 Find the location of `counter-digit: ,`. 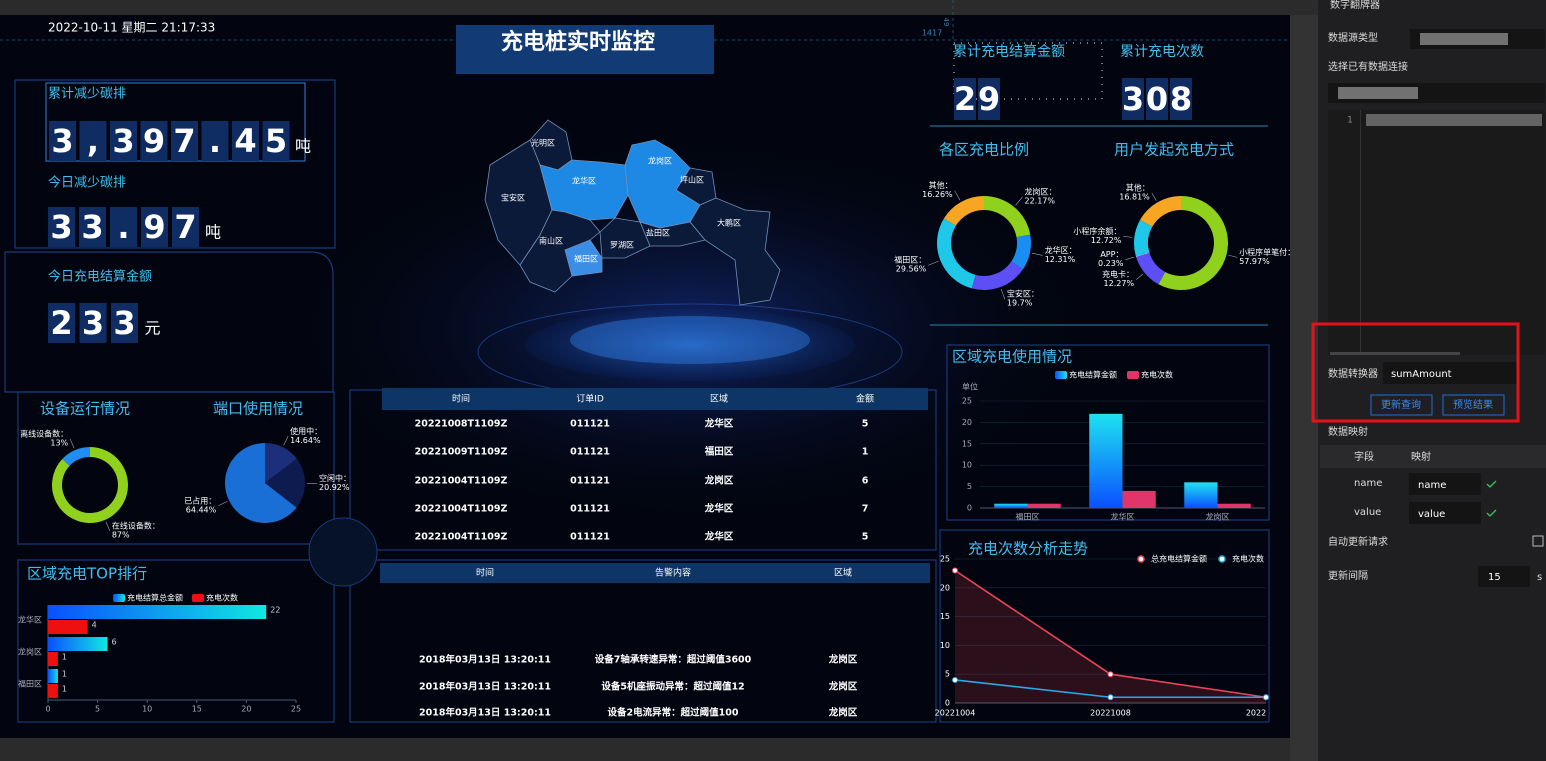

counter-digit: , is located at coordinates (93, 141).